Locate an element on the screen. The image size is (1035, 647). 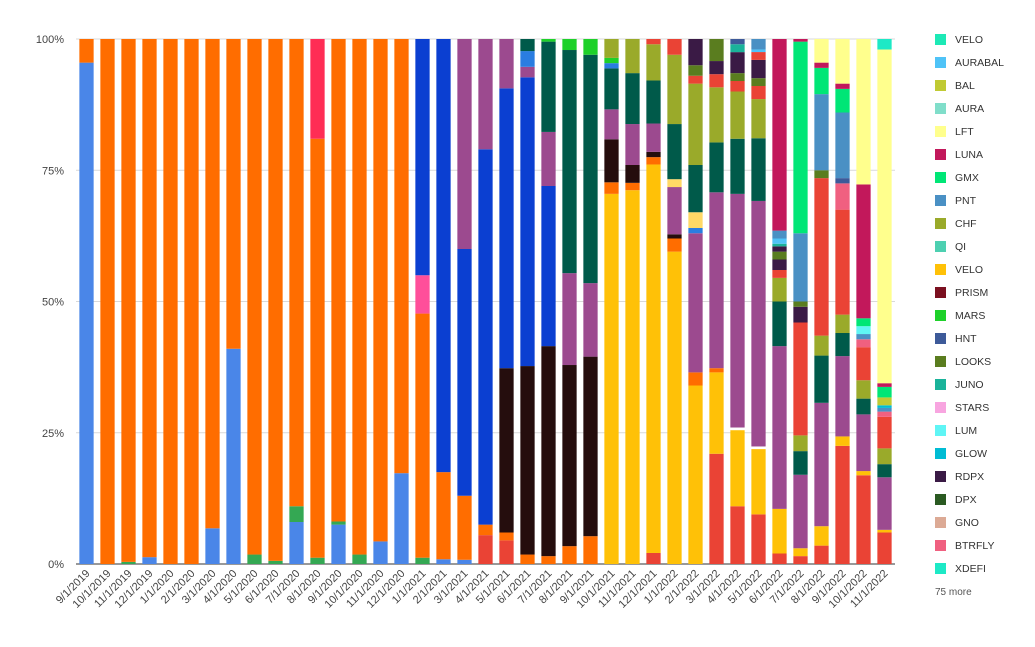
legend-label: PNT is located at coordinates (966, 201).